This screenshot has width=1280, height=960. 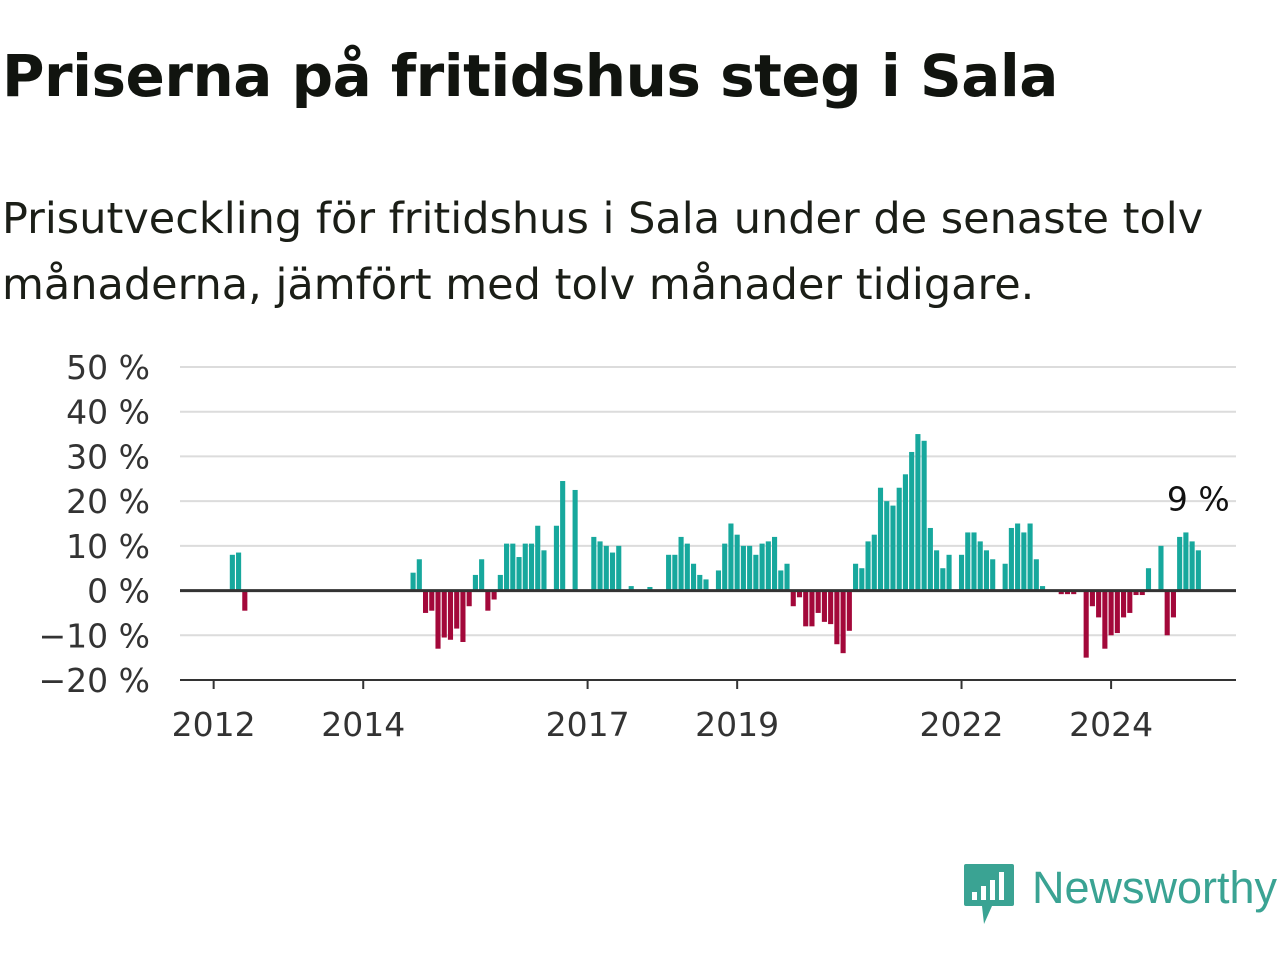 I want to click on brand-name: Newsworthy, so click(x=1155, y=887).